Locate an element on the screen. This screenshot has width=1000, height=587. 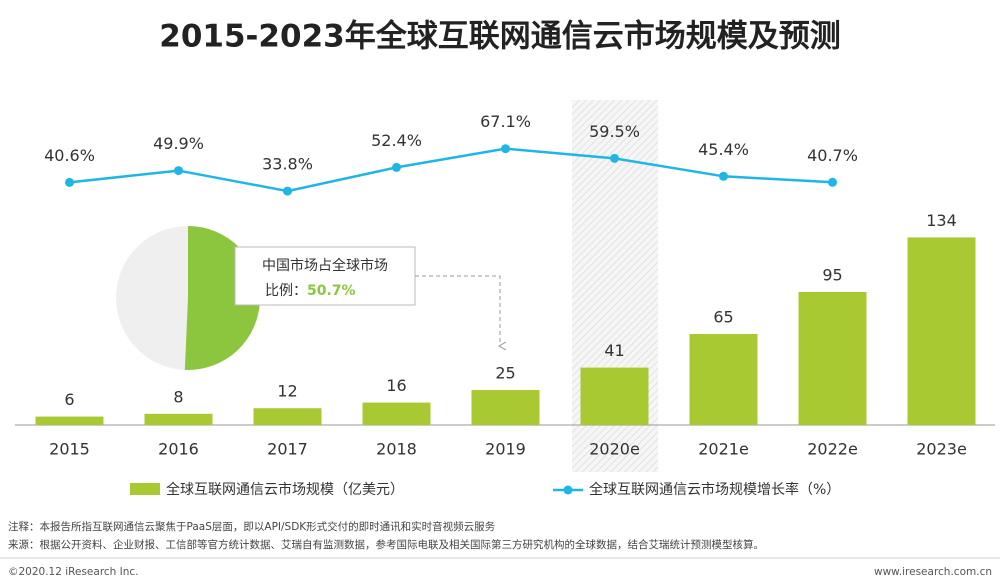
line-value-label: 67.1% is located at coordinates (505, 121).